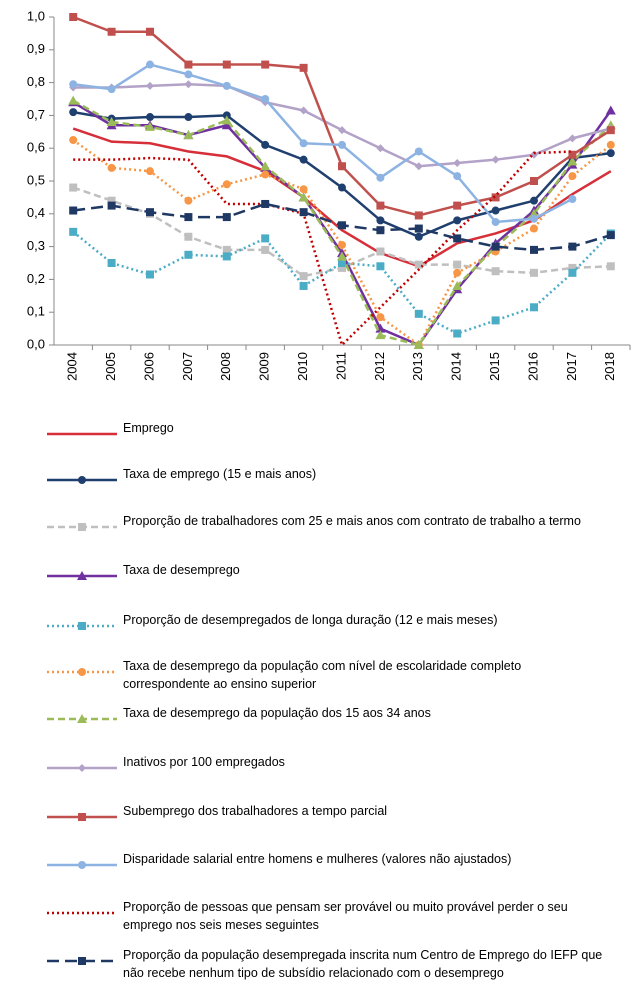 This screenshot has height=1006, width=638. What do you see at coordinates (325, 764) in the screenshot?
I see `legend-entry: Inativos por 100 empregados` at bounding box center [325, 764].